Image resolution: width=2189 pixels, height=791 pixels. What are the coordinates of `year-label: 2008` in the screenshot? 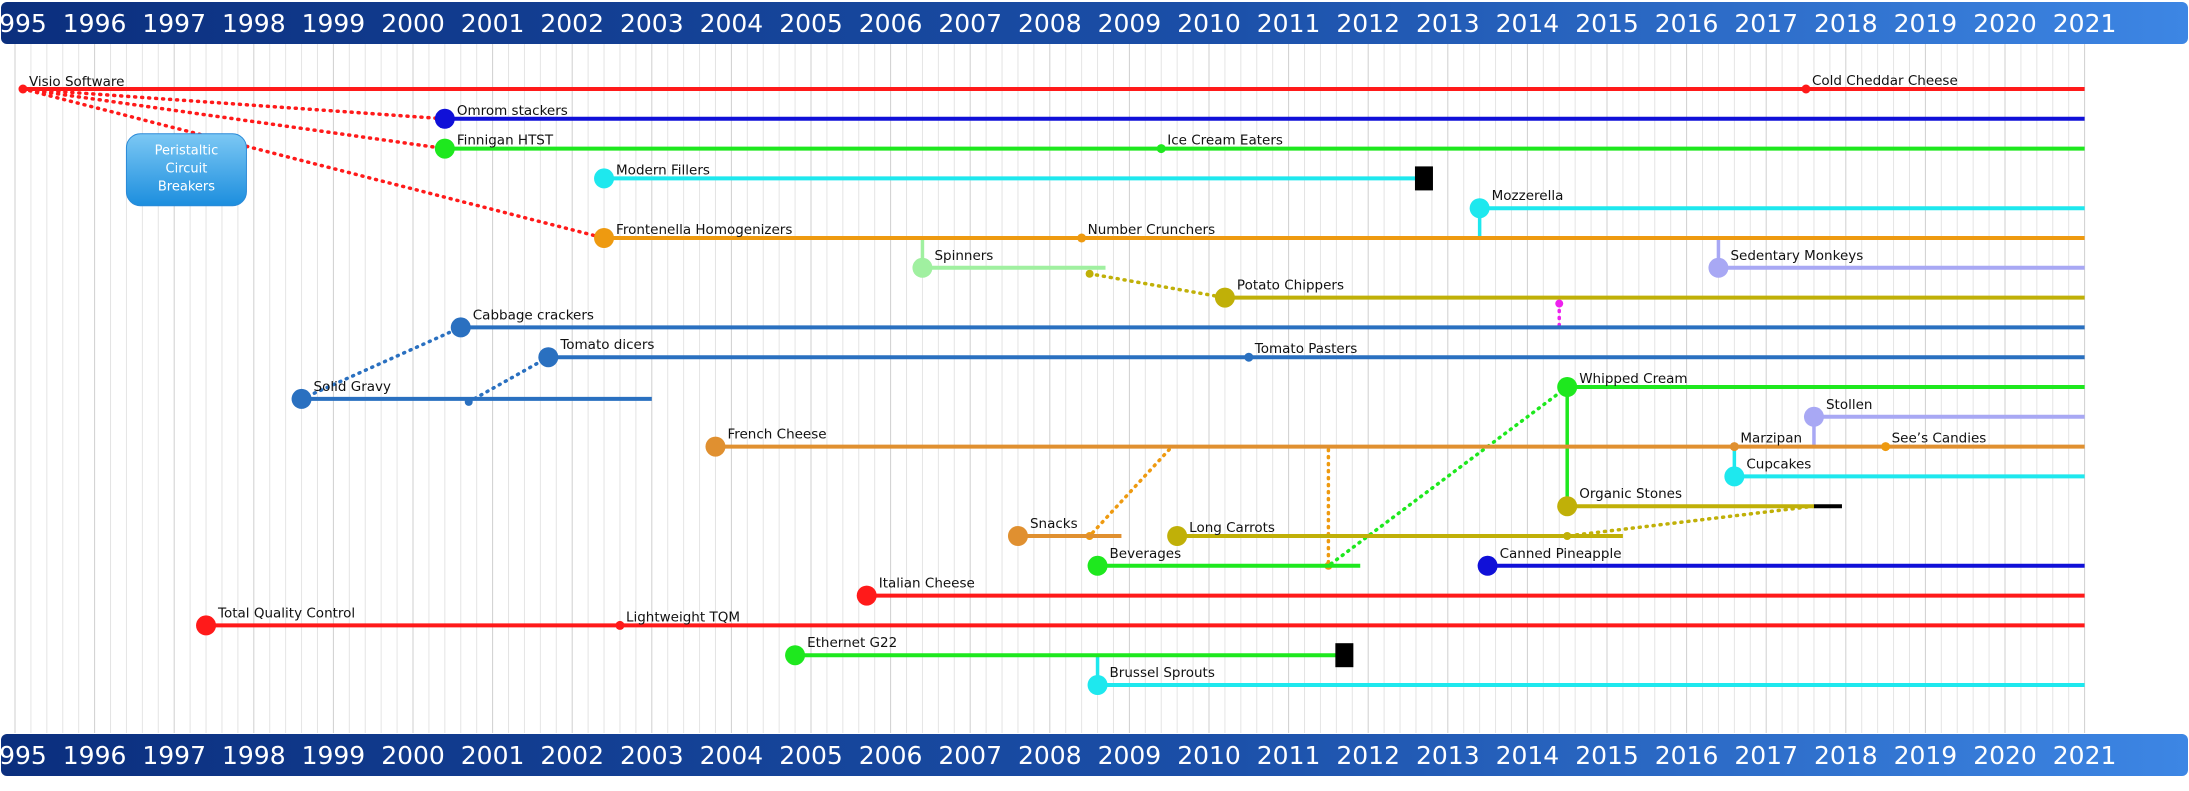 It's located at (1050, 755).